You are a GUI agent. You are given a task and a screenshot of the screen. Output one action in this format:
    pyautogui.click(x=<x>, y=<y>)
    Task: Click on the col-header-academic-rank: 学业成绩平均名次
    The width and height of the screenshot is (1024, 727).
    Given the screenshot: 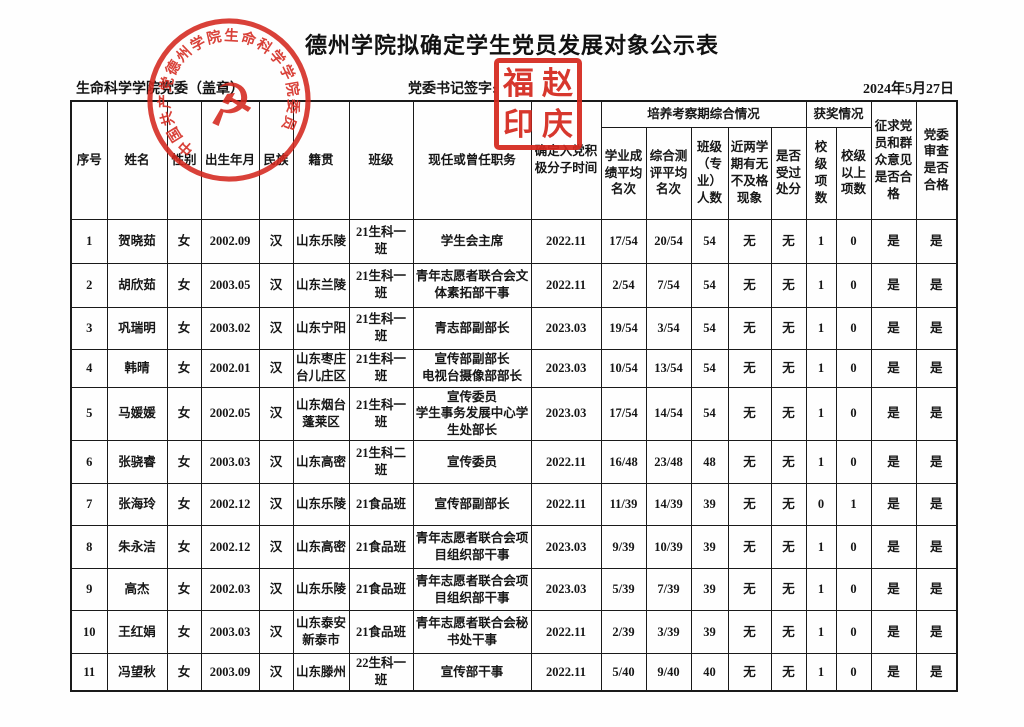 What is the action you would take?
    pyautogui.click(x=623, y=173)
    